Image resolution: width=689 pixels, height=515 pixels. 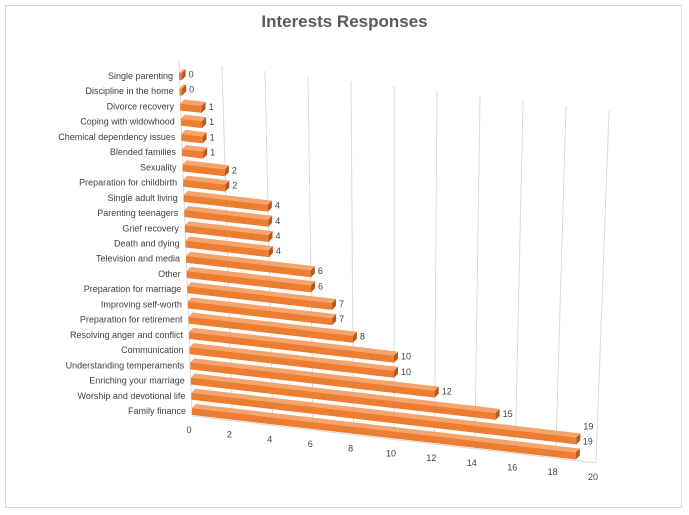 I want to click on category-label: Television and media, so click(x=138, y=259).